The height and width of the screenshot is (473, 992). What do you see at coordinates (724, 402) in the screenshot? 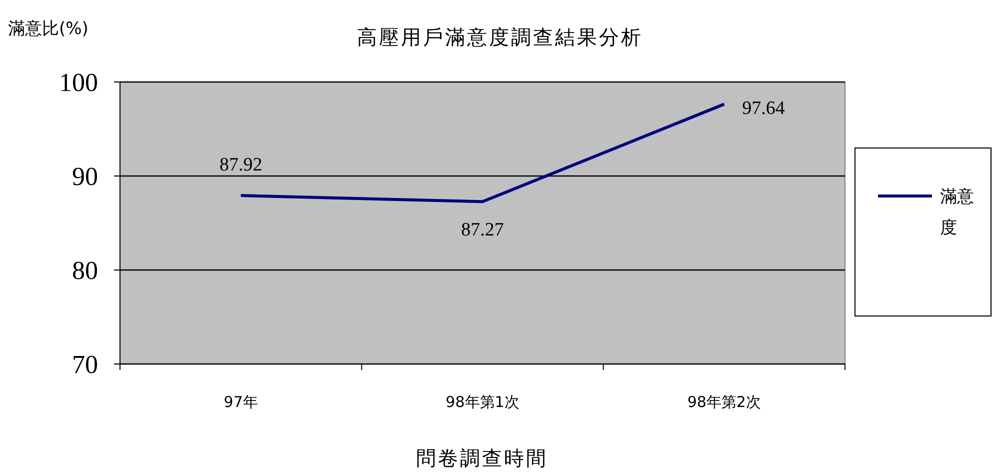
I see `x-tick-label: 98年第2次` at bounding box center [724, 402].